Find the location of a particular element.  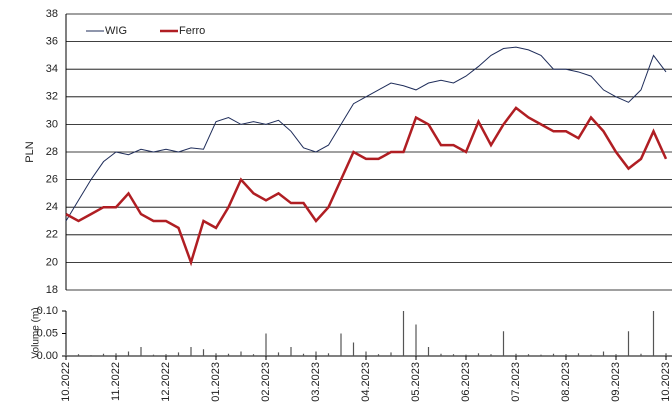

x-tick-label: 12.2022 is located at coordinates (166, 382).